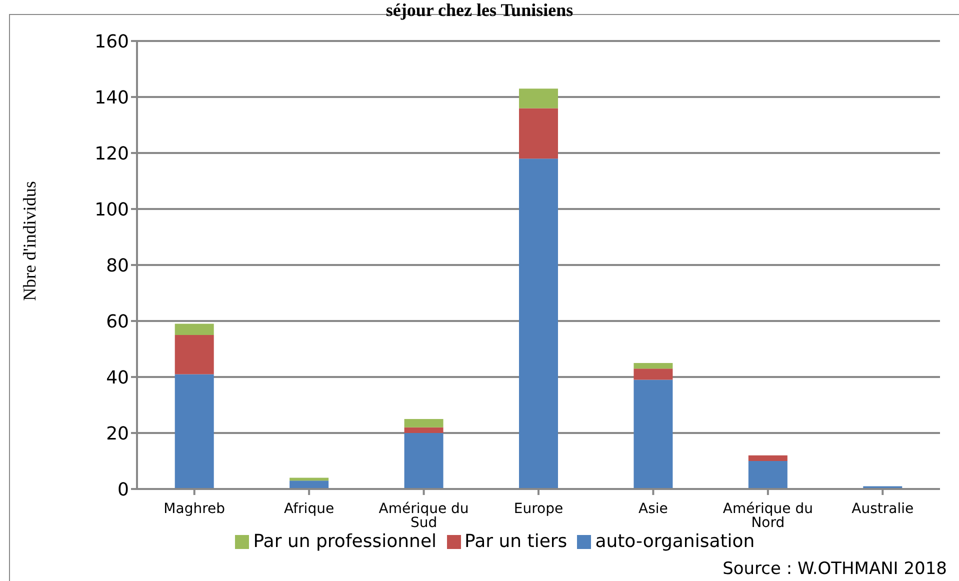  What do you see at coordinates (345, 541) in the screenshot?
I see `legend-label: Par un professionnel` at bounding box center [345, 541].